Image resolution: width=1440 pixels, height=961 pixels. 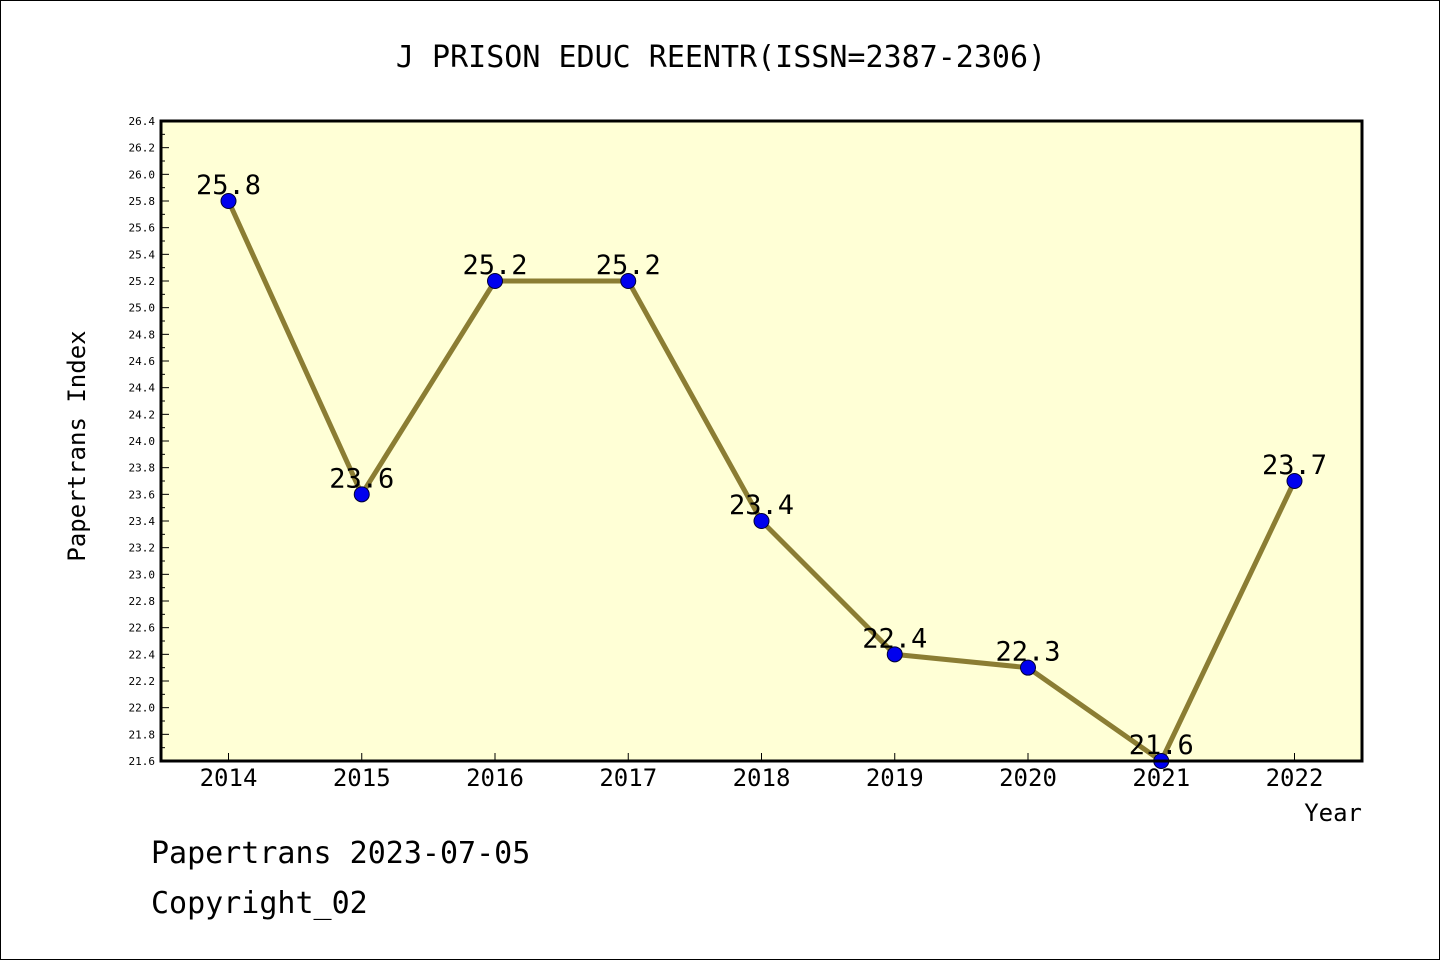 What do you see at coordinates (362, 778) in the screenshot?
I see `x-tick-label: 2015` at bounding box center [362, 778].